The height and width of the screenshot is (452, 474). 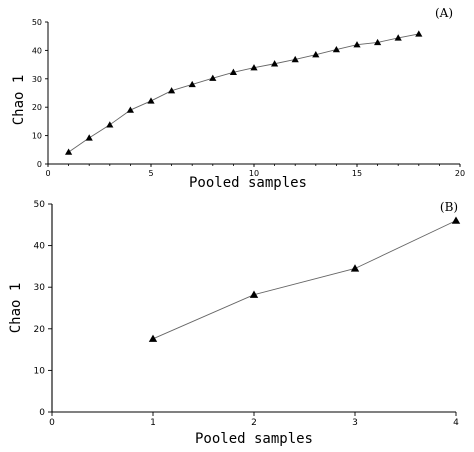 I want to click on y-tick-label-b: 30, so click(x=40, y=288).